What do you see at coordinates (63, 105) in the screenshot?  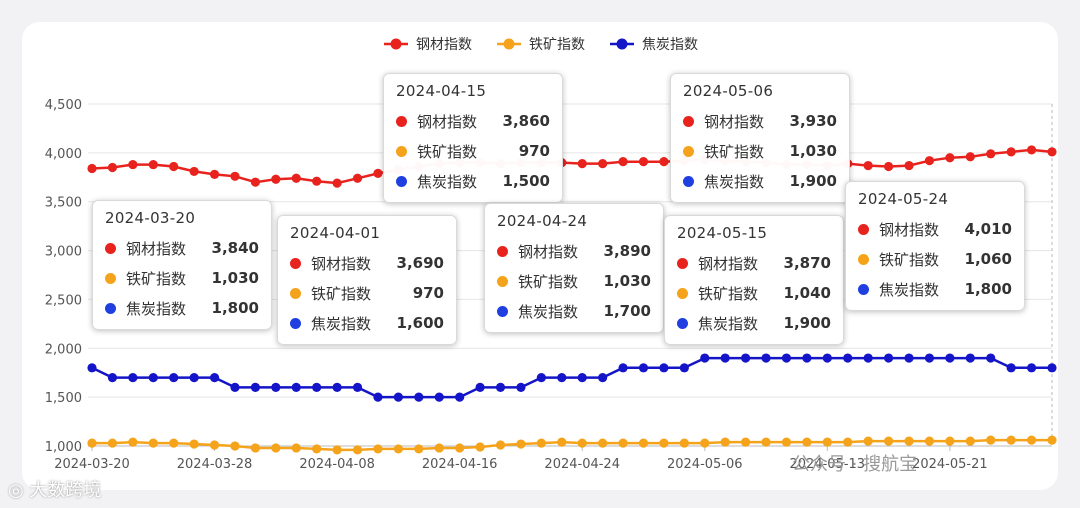 I see `y-tick-label: 4,500` at bounding box center [63, 105].